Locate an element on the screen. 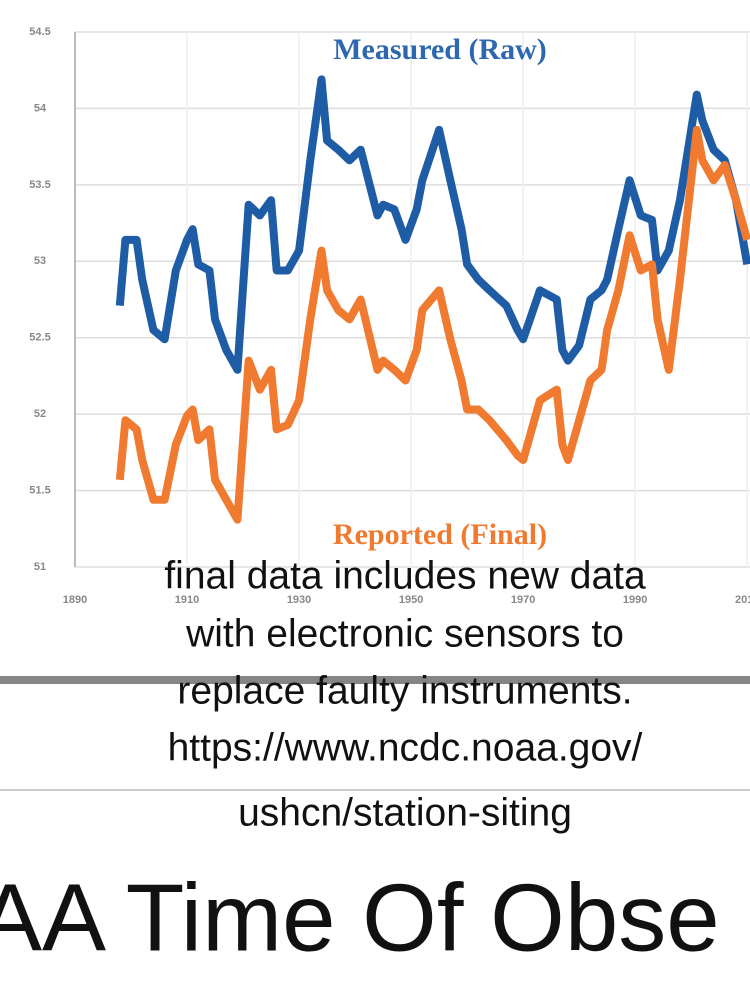 Image resolution: width=750 pixels, height=999 pixels. caption-line: https://www.ncdc.noaa.gov/ is located at coordinates (405, 747).